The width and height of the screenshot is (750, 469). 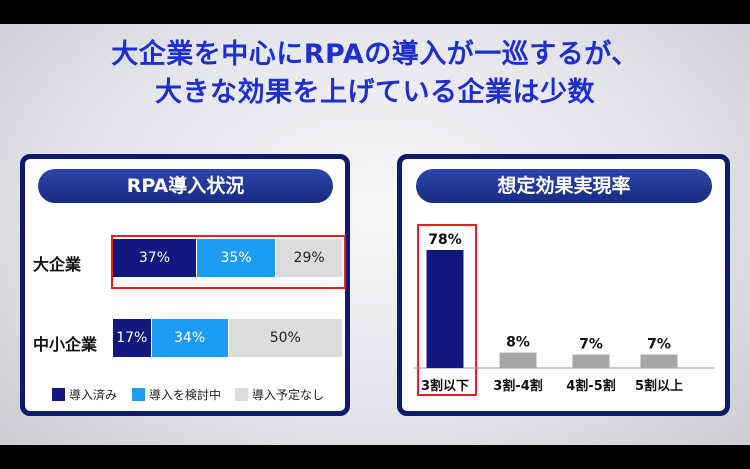 I want to click on top-letterbox, so click(x=375, y=12).